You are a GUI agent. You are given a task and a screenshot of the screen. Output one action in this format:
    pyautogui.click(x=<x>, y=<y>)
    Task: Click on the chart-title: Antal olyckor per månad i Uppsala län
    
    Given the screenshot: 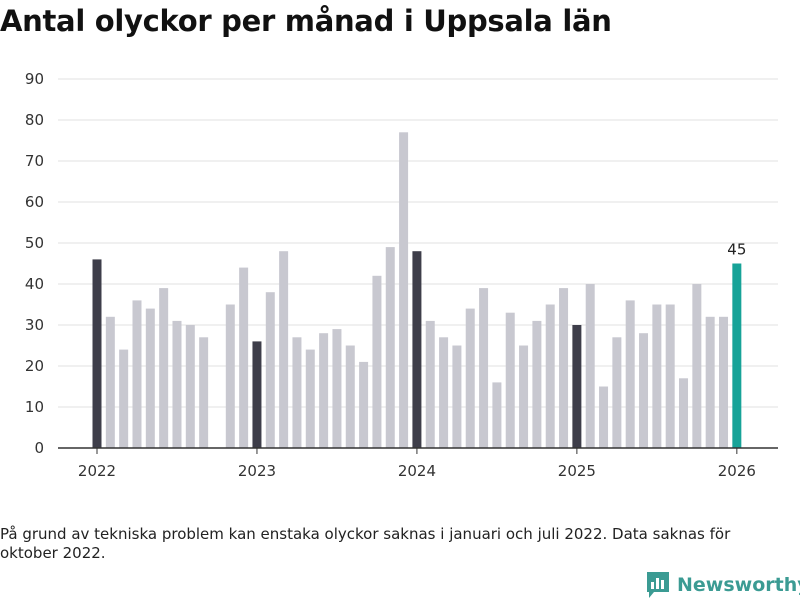 What is the action you would take?
    pyautogui.click(x=306, y=21)
    